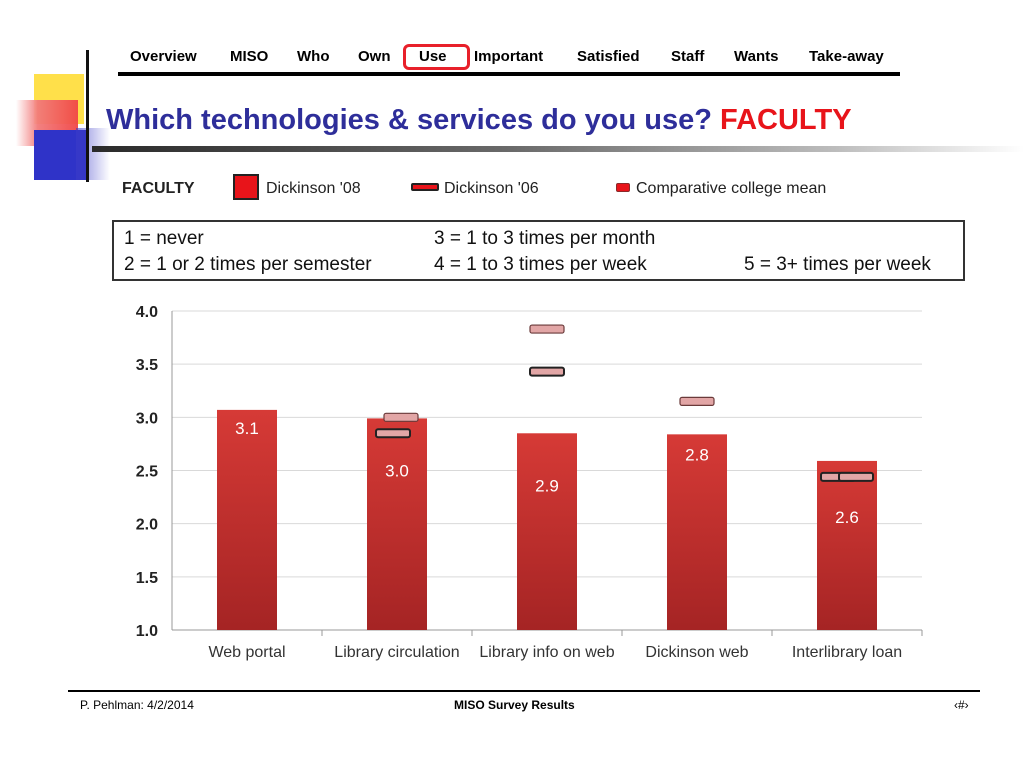 The image size is (1024, 768). Describe the element at coordinates (623, 187) in the screenshot. I see `pink-dash-icon` at that location.